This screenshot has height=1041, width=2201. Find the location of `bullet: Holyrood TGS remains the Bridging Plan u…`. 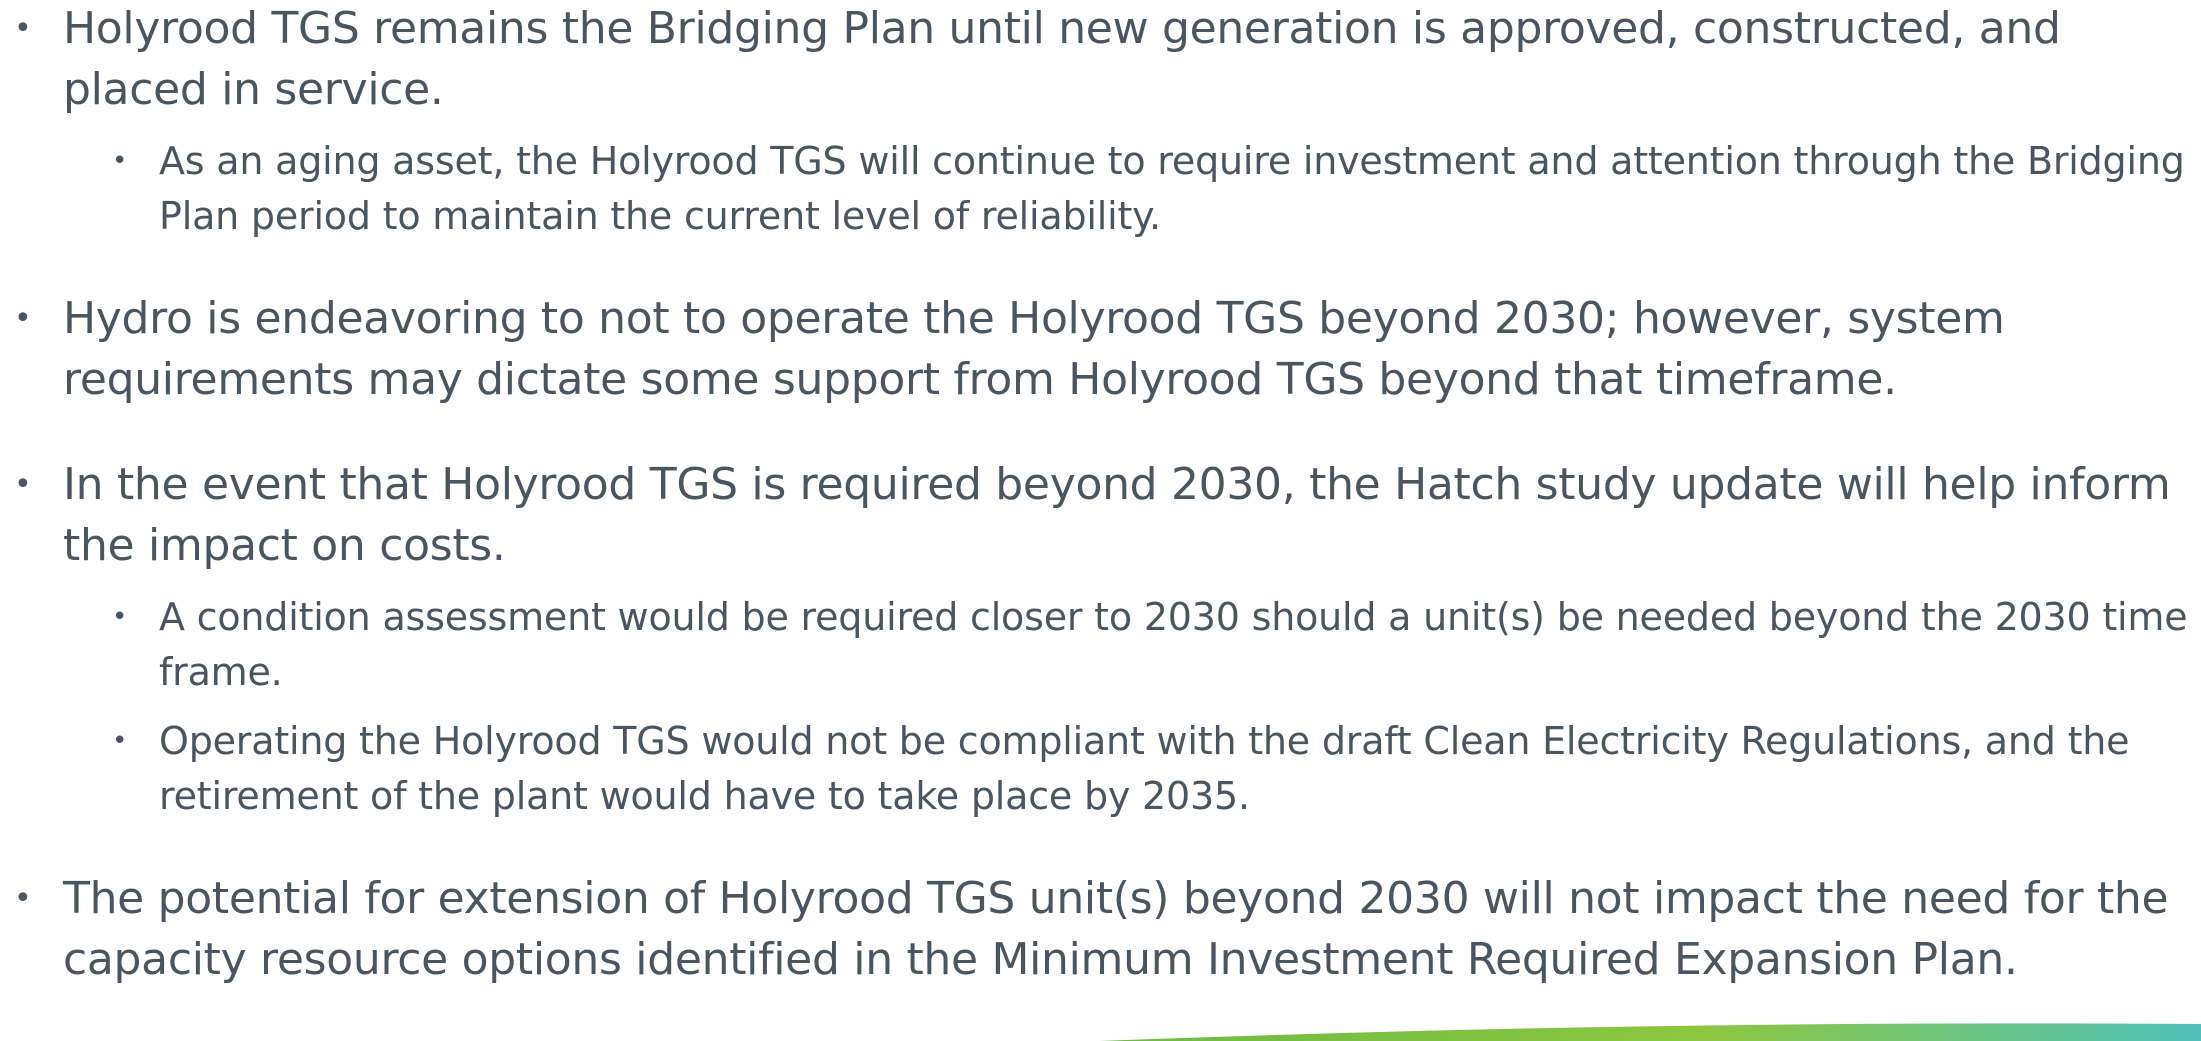

bullet: Holyrood TGS remains the Bridging Plan u… is located at coordinates (1097, 60).